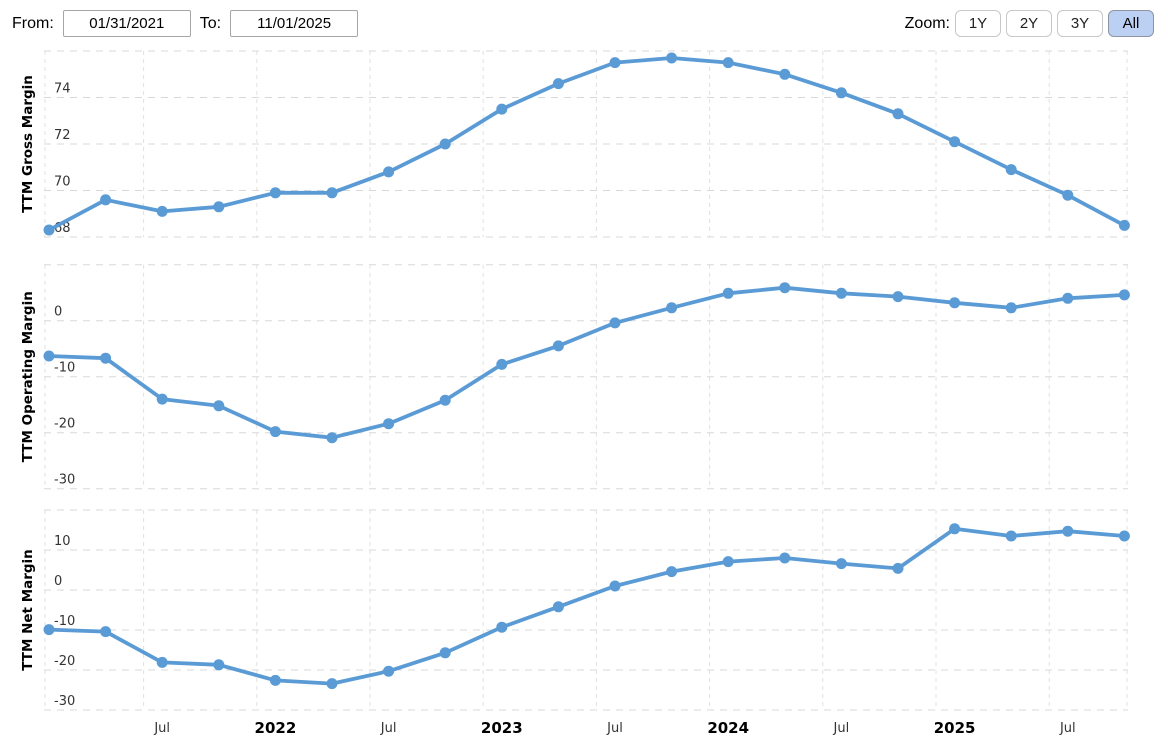 This screenshot has height=746, width=1168. Describe the element at coordinates (58, 581) in the screenshot. I see `y-tick-label: 0` at that location.